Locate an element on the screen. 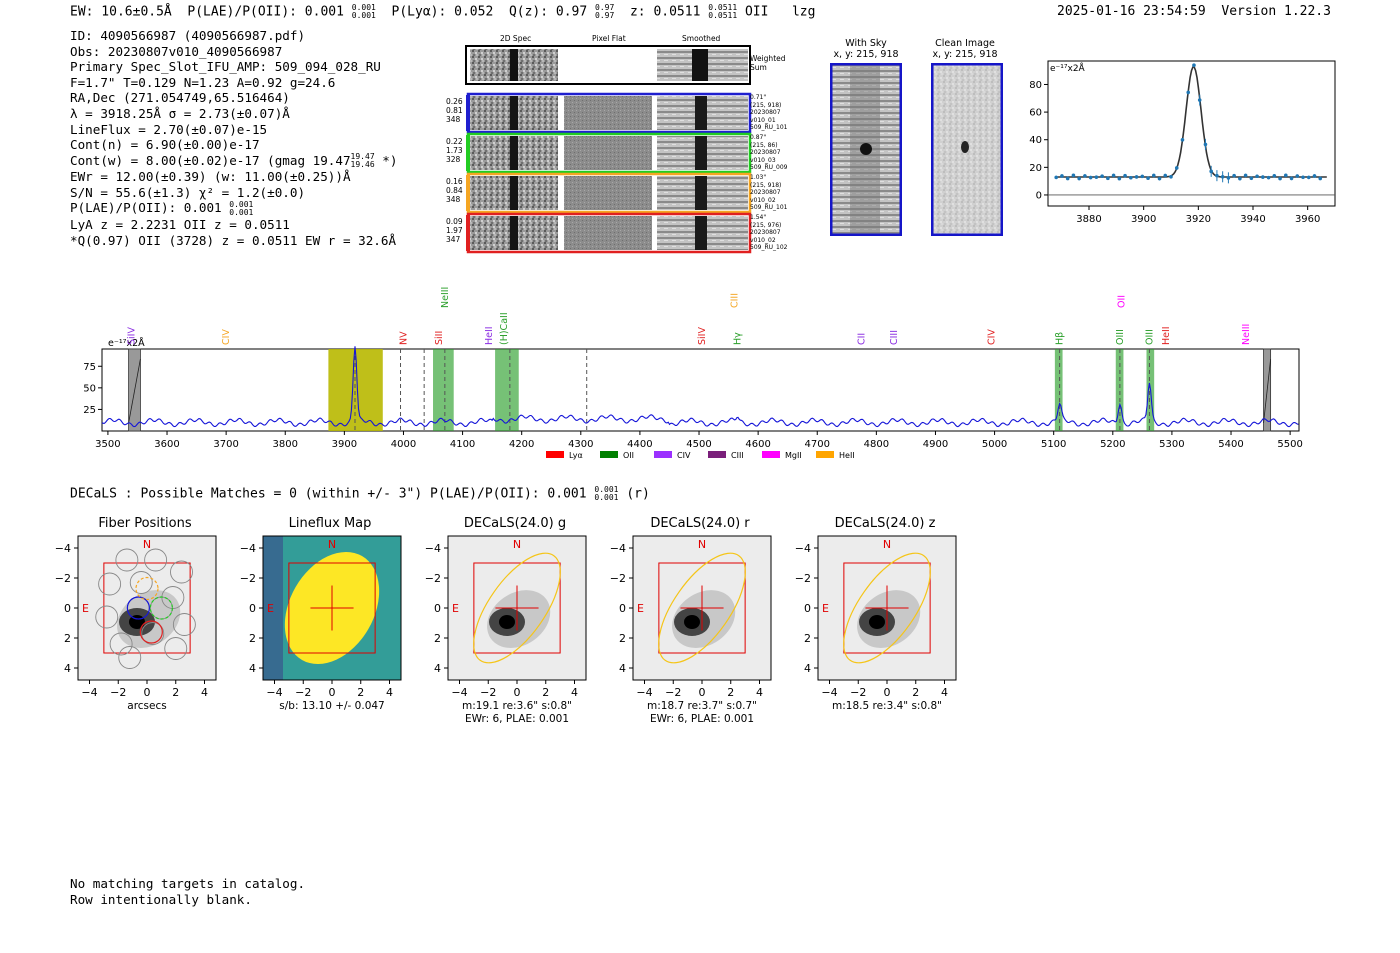  legend-swatch is located at coordinates (717, 454).